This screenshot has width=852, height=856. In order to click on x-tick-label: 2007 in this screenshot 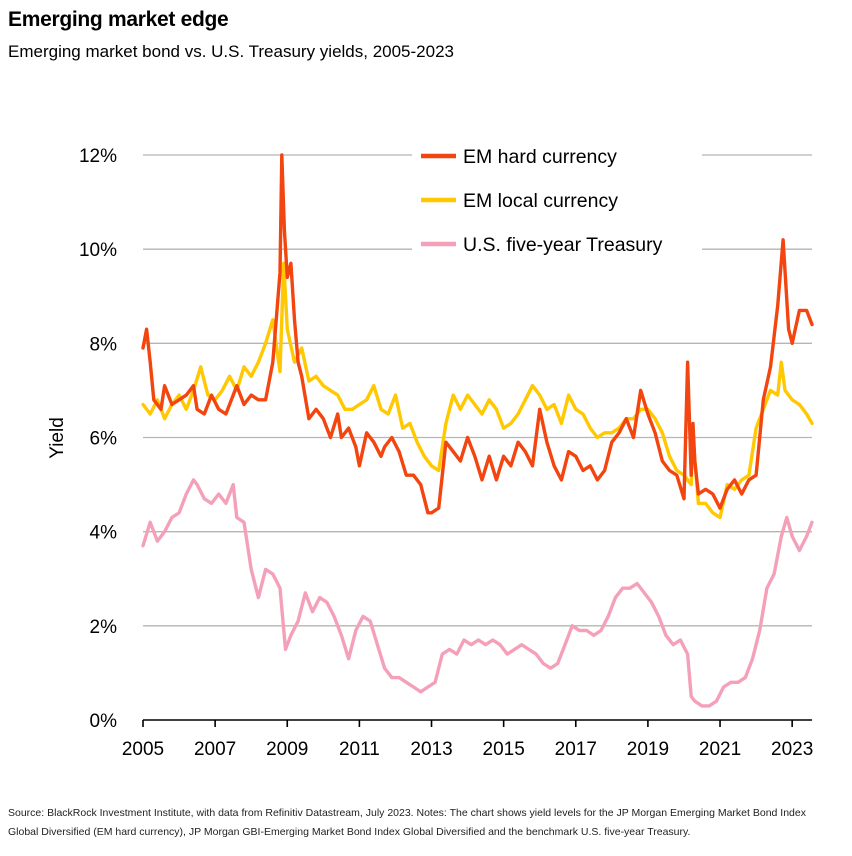, I will do `click(215, 749)`.